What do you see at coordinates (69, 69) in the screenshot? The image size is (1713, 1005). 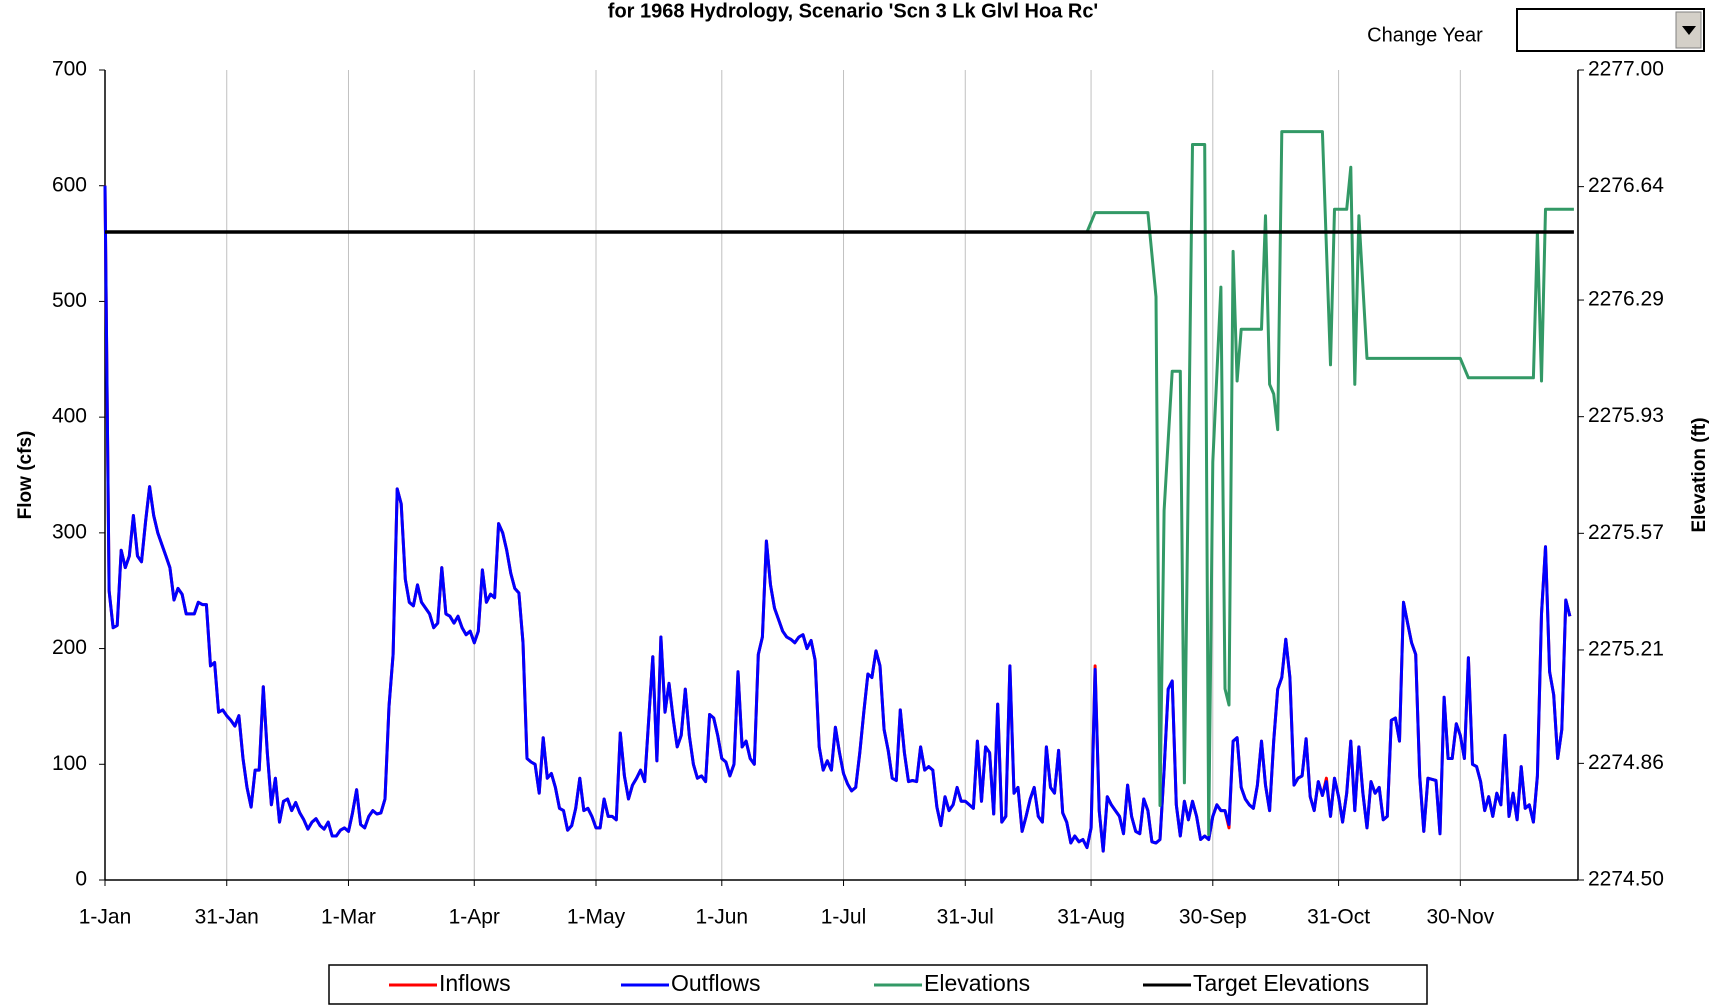 I see `y-tick-label: 700` at bounding box center [69, 69].